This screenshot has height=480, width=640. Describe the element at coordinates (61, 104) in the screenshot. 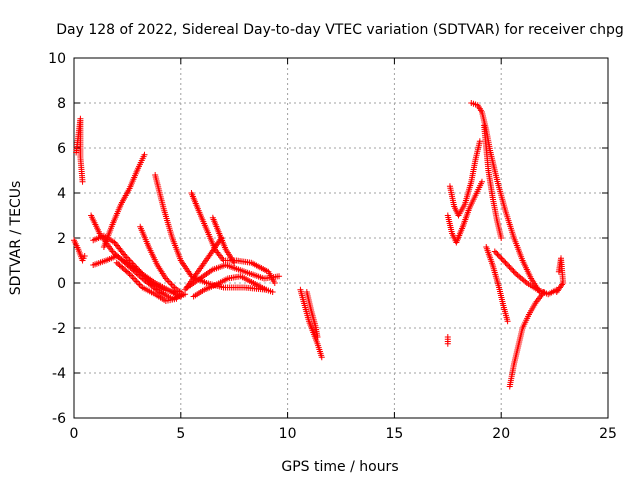

I see `y-tick-label: 8` at that location.